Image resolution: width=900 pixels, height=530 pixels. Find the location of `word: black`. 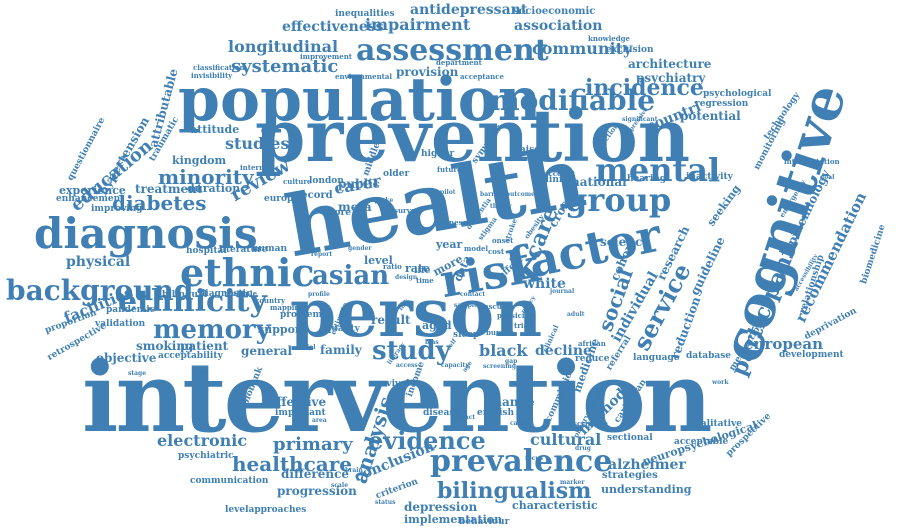

word: black is located at coordinates (503, 350).